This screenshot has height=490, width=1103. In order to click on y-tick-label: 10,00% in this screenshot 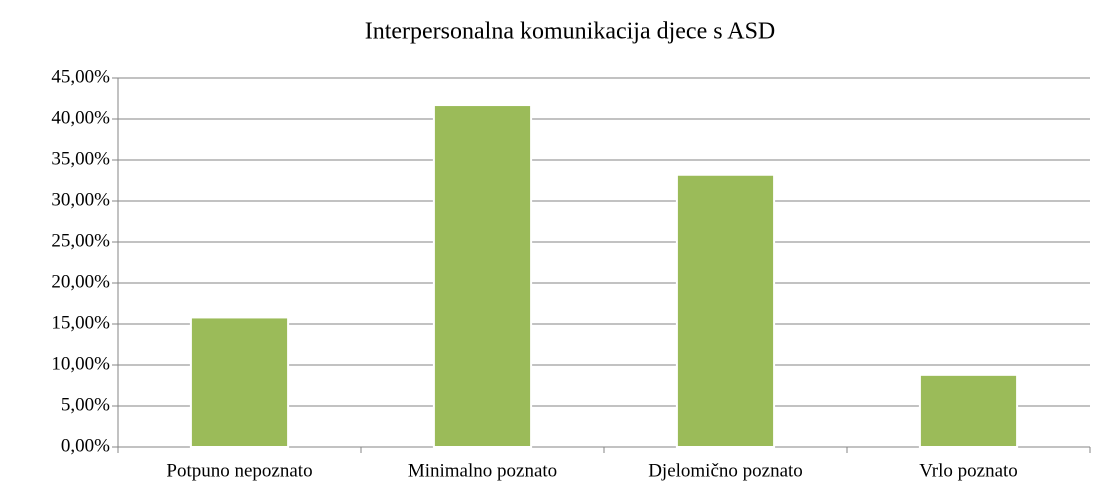, I will do `click(80, 363)`.